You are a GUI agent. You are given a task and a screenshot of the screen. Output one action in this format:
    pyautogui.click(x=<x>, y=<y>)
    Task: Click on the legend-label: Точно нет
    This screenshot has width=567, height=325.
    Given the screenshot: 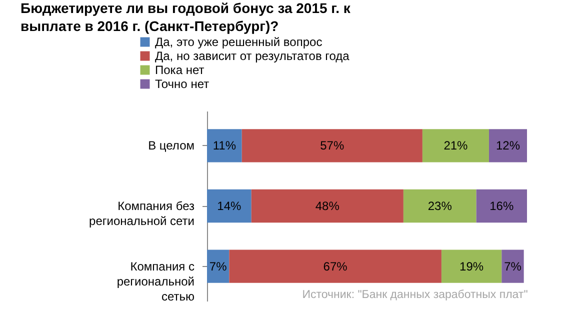 What is the action you would take?
    pyautogui.click(x=182, y=84)
    